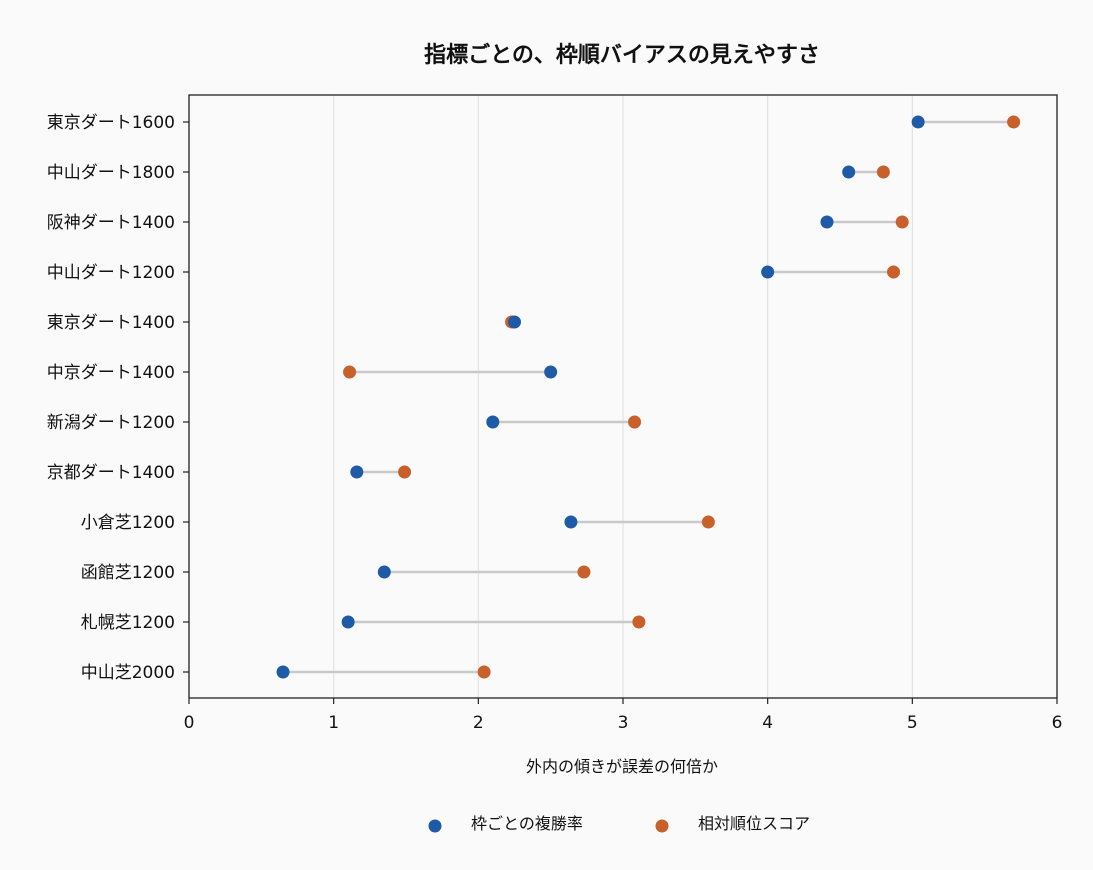  What do you see at coordinates (111, 473) in the screenshot?
I see `category-label: 京都ダート1400` at bounding box center [111, 473].